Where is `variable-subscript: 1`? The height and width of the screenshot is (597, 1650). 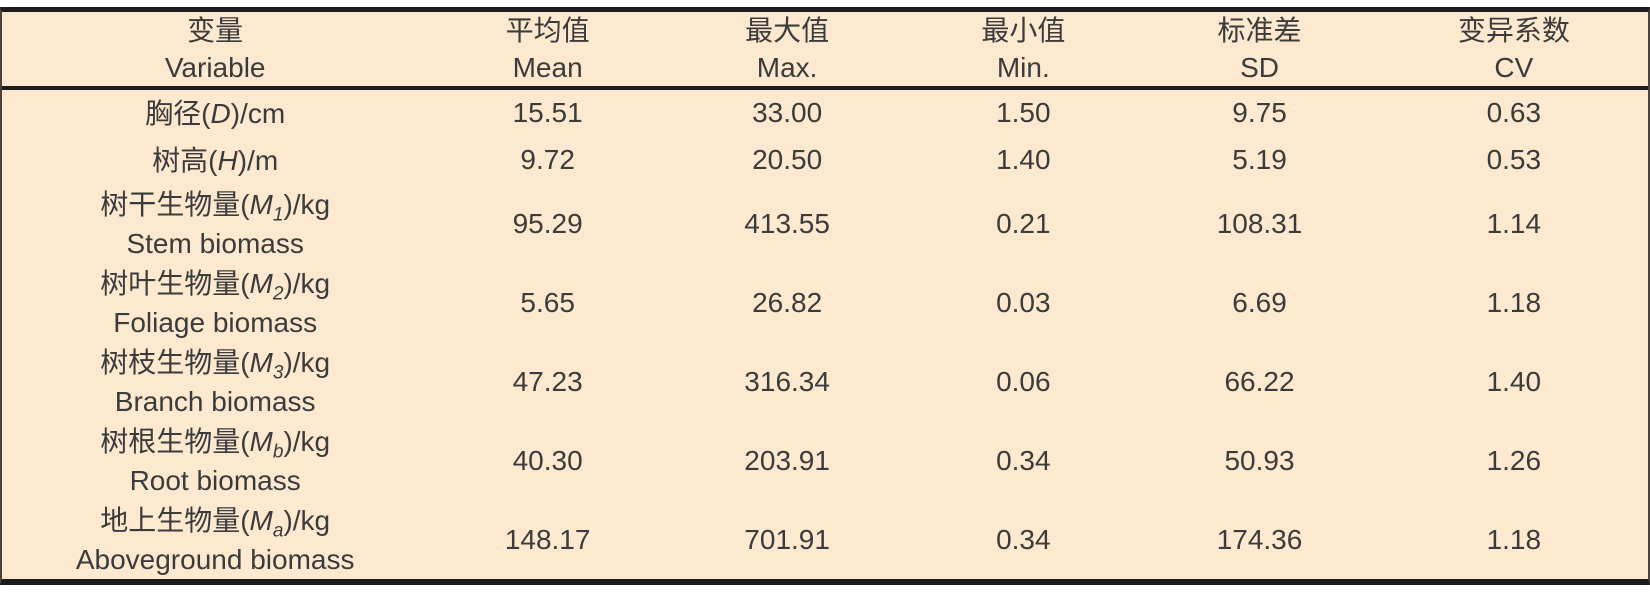
variable-subscript: 1 is located at coordinates (278, 215).